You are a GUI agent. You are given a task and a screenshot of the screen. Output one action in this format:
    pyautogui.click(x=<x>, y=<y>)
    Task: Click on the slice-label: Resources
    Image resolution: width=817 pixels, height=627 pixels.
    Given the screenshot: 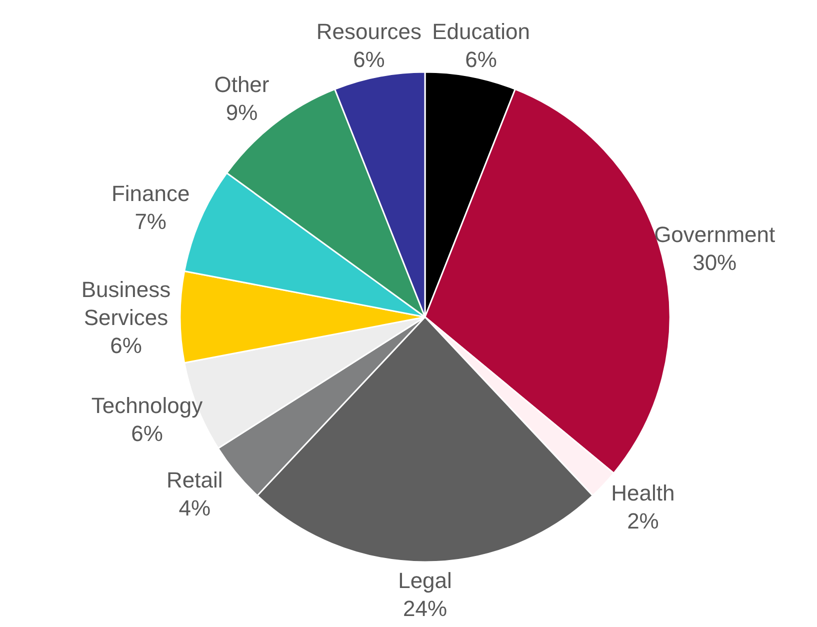 What is the action you would take?
    pyautogui.click(x=369, y=31)
    